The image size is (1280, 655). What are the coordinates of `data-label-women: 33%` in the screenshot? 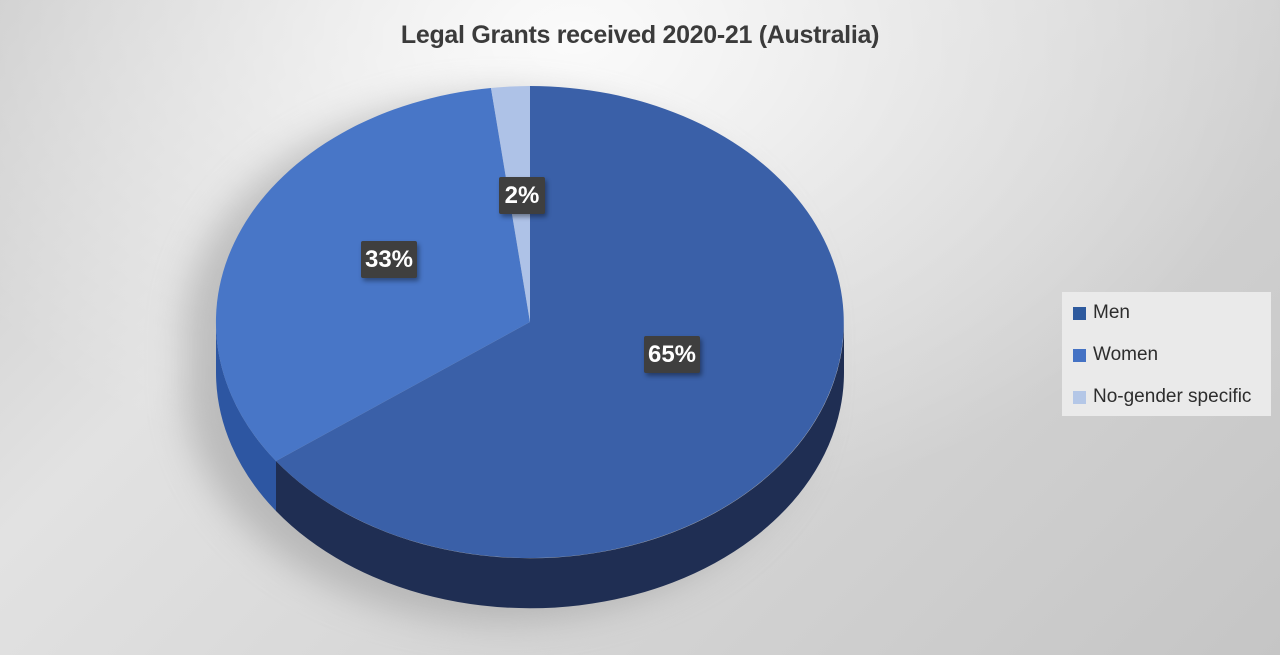 It's located at (389, 259).